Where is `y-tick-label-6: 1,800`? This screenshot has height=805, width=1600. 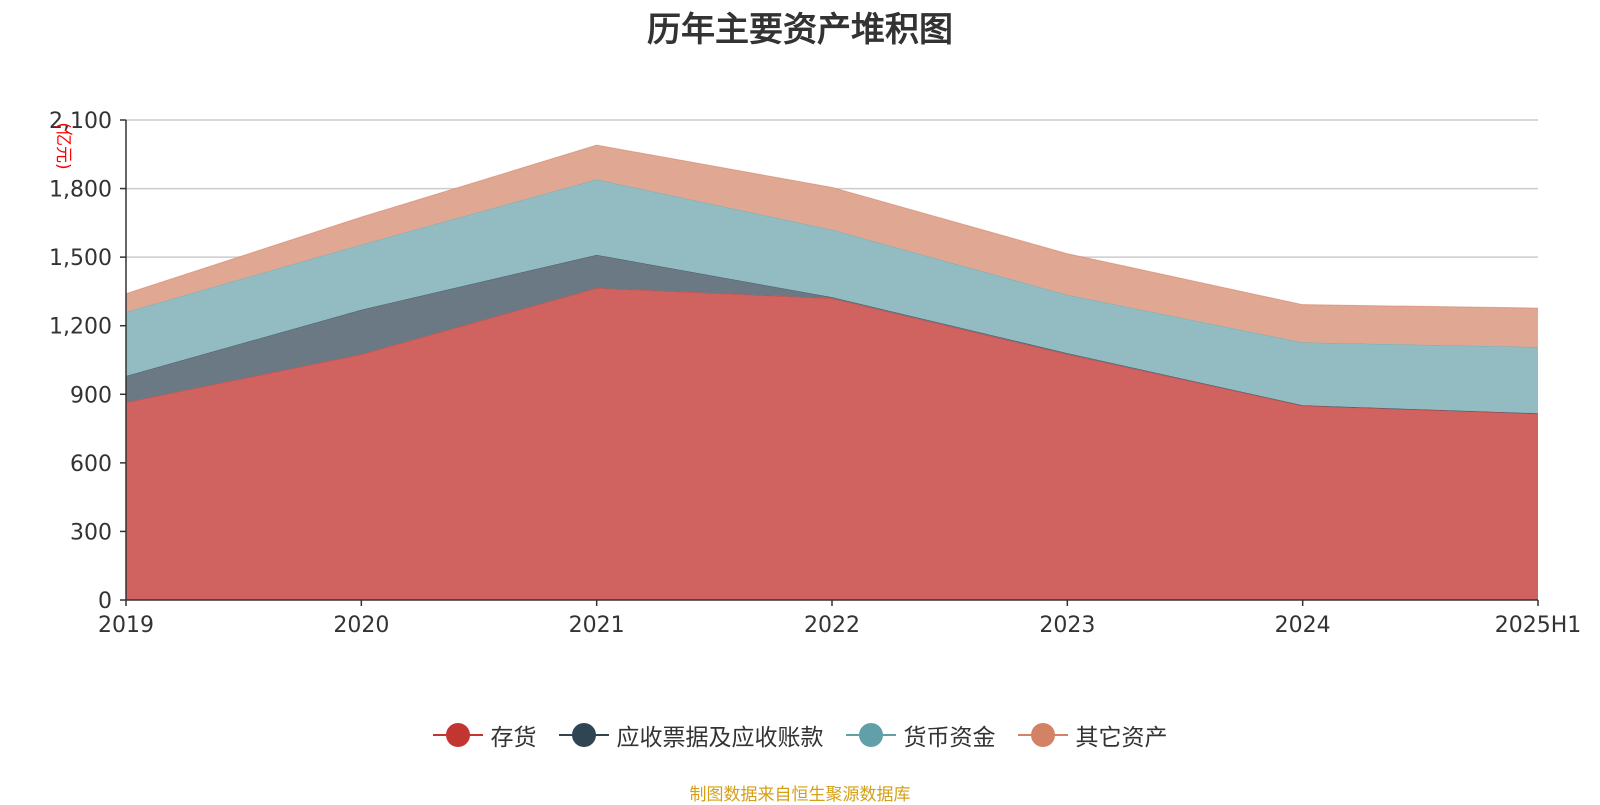 y-tick-label-6: 1,800 is located at coordinates (80, 190).